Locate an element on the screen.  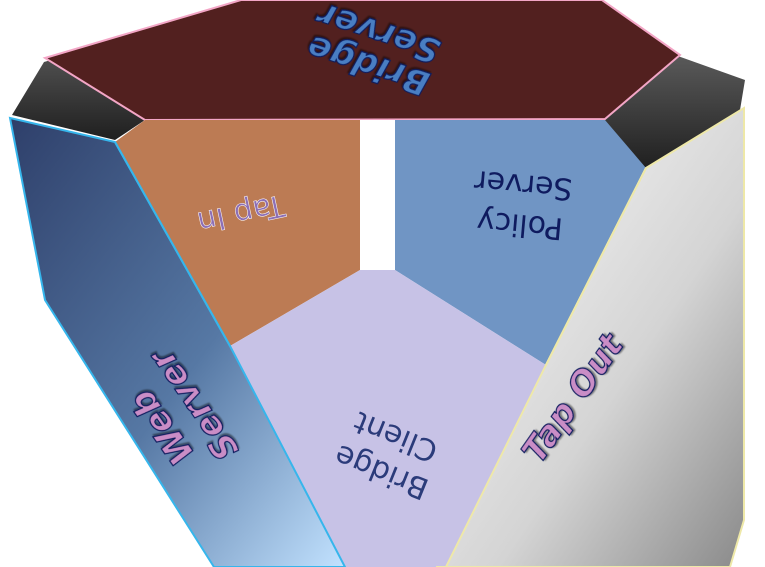
inner-edge-left is located at coordinates (172, 244).